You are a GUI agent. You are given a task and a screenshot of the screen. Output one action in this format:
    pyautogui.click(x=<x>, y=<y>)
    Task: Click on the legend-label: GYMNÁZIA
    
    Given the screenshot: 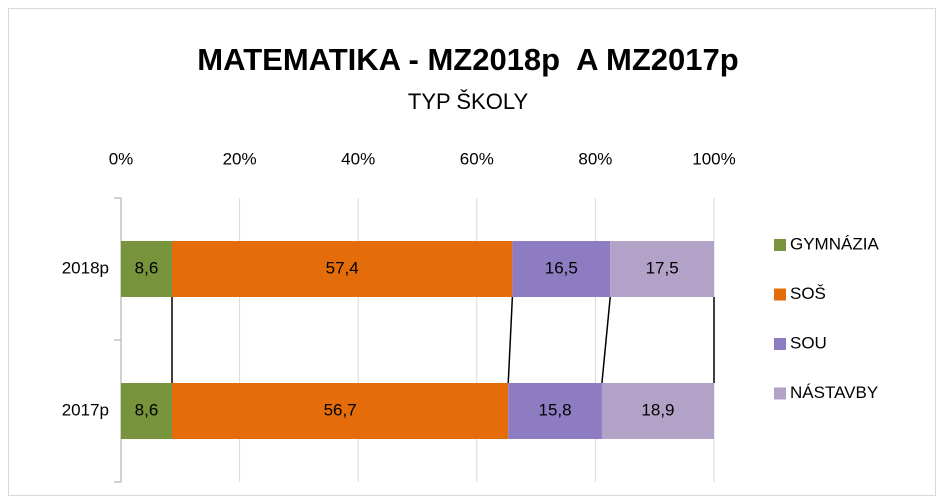 What is the action you would take?
    pyautogui.click(x=834, y=243)
    